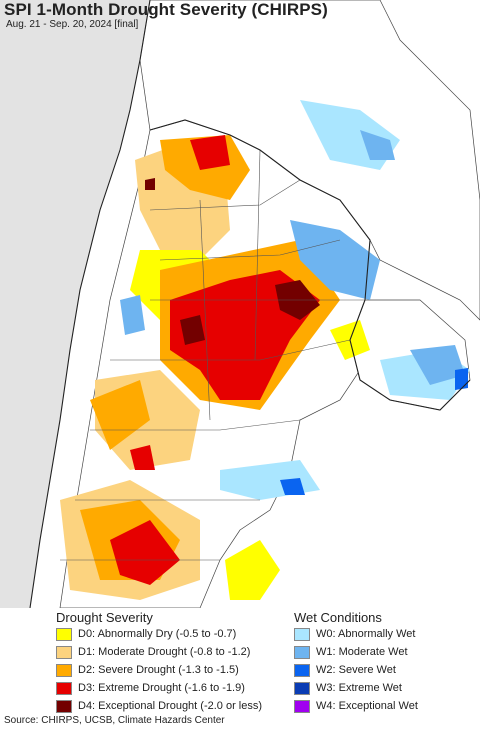 Image resolution: width=480 pixels, height=730 pixels. Describe the element at coordinates (158, 670) in the screenshot. I see `legend-label-d2: D2: Severe Drought (-1.3 to -1.5)` at that location.